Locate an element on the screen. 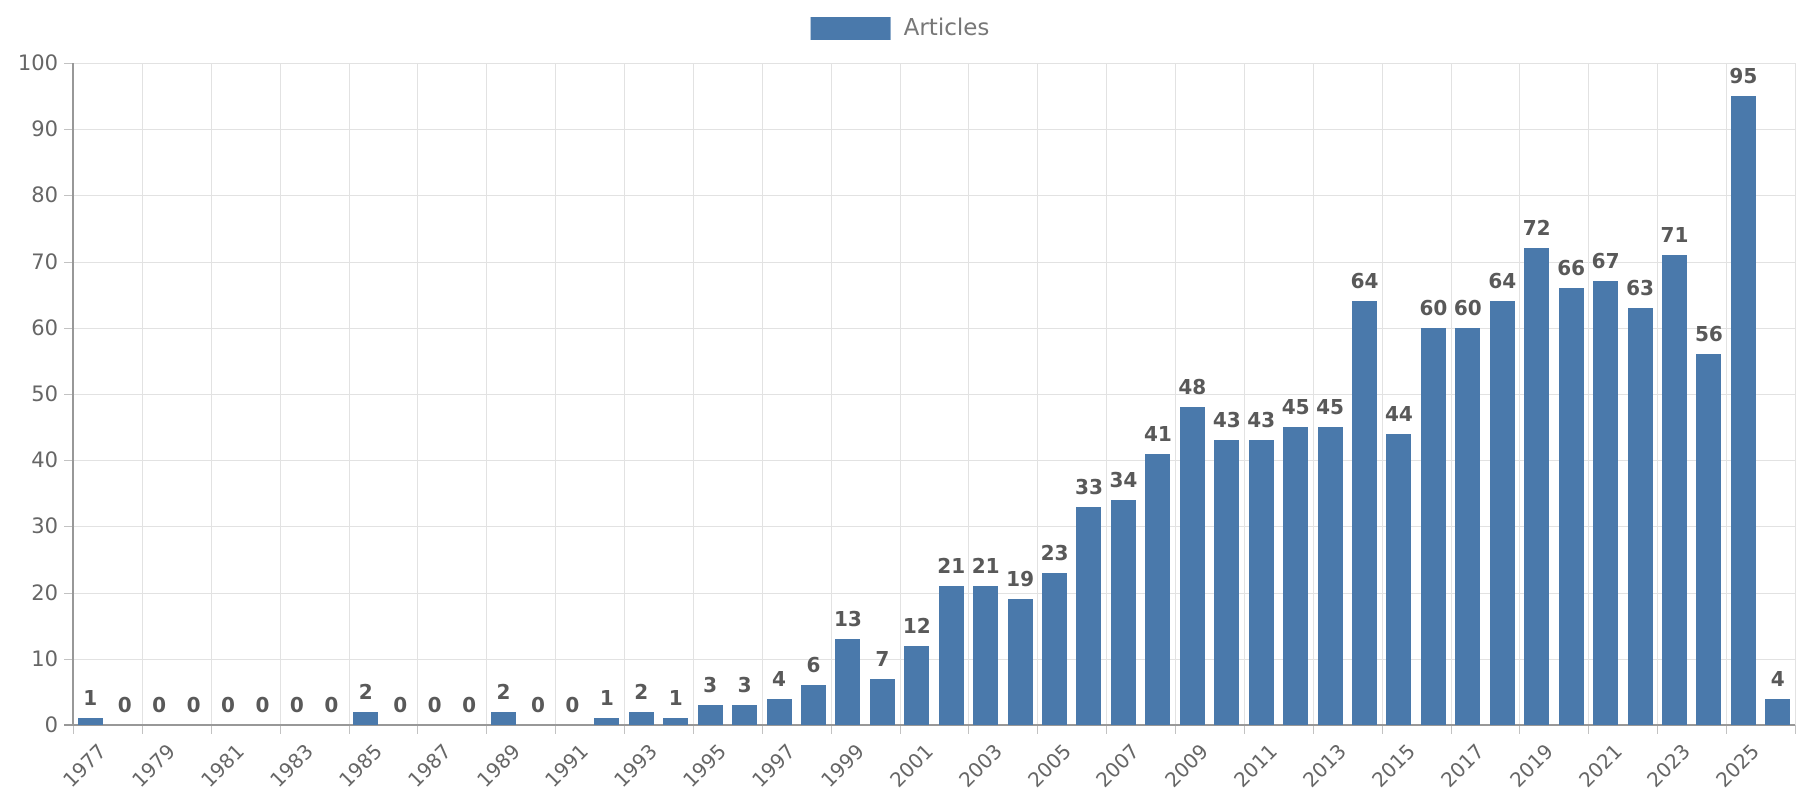 The image size is (1800, 800). bar-2016 is located at coordinates (1433, 526).